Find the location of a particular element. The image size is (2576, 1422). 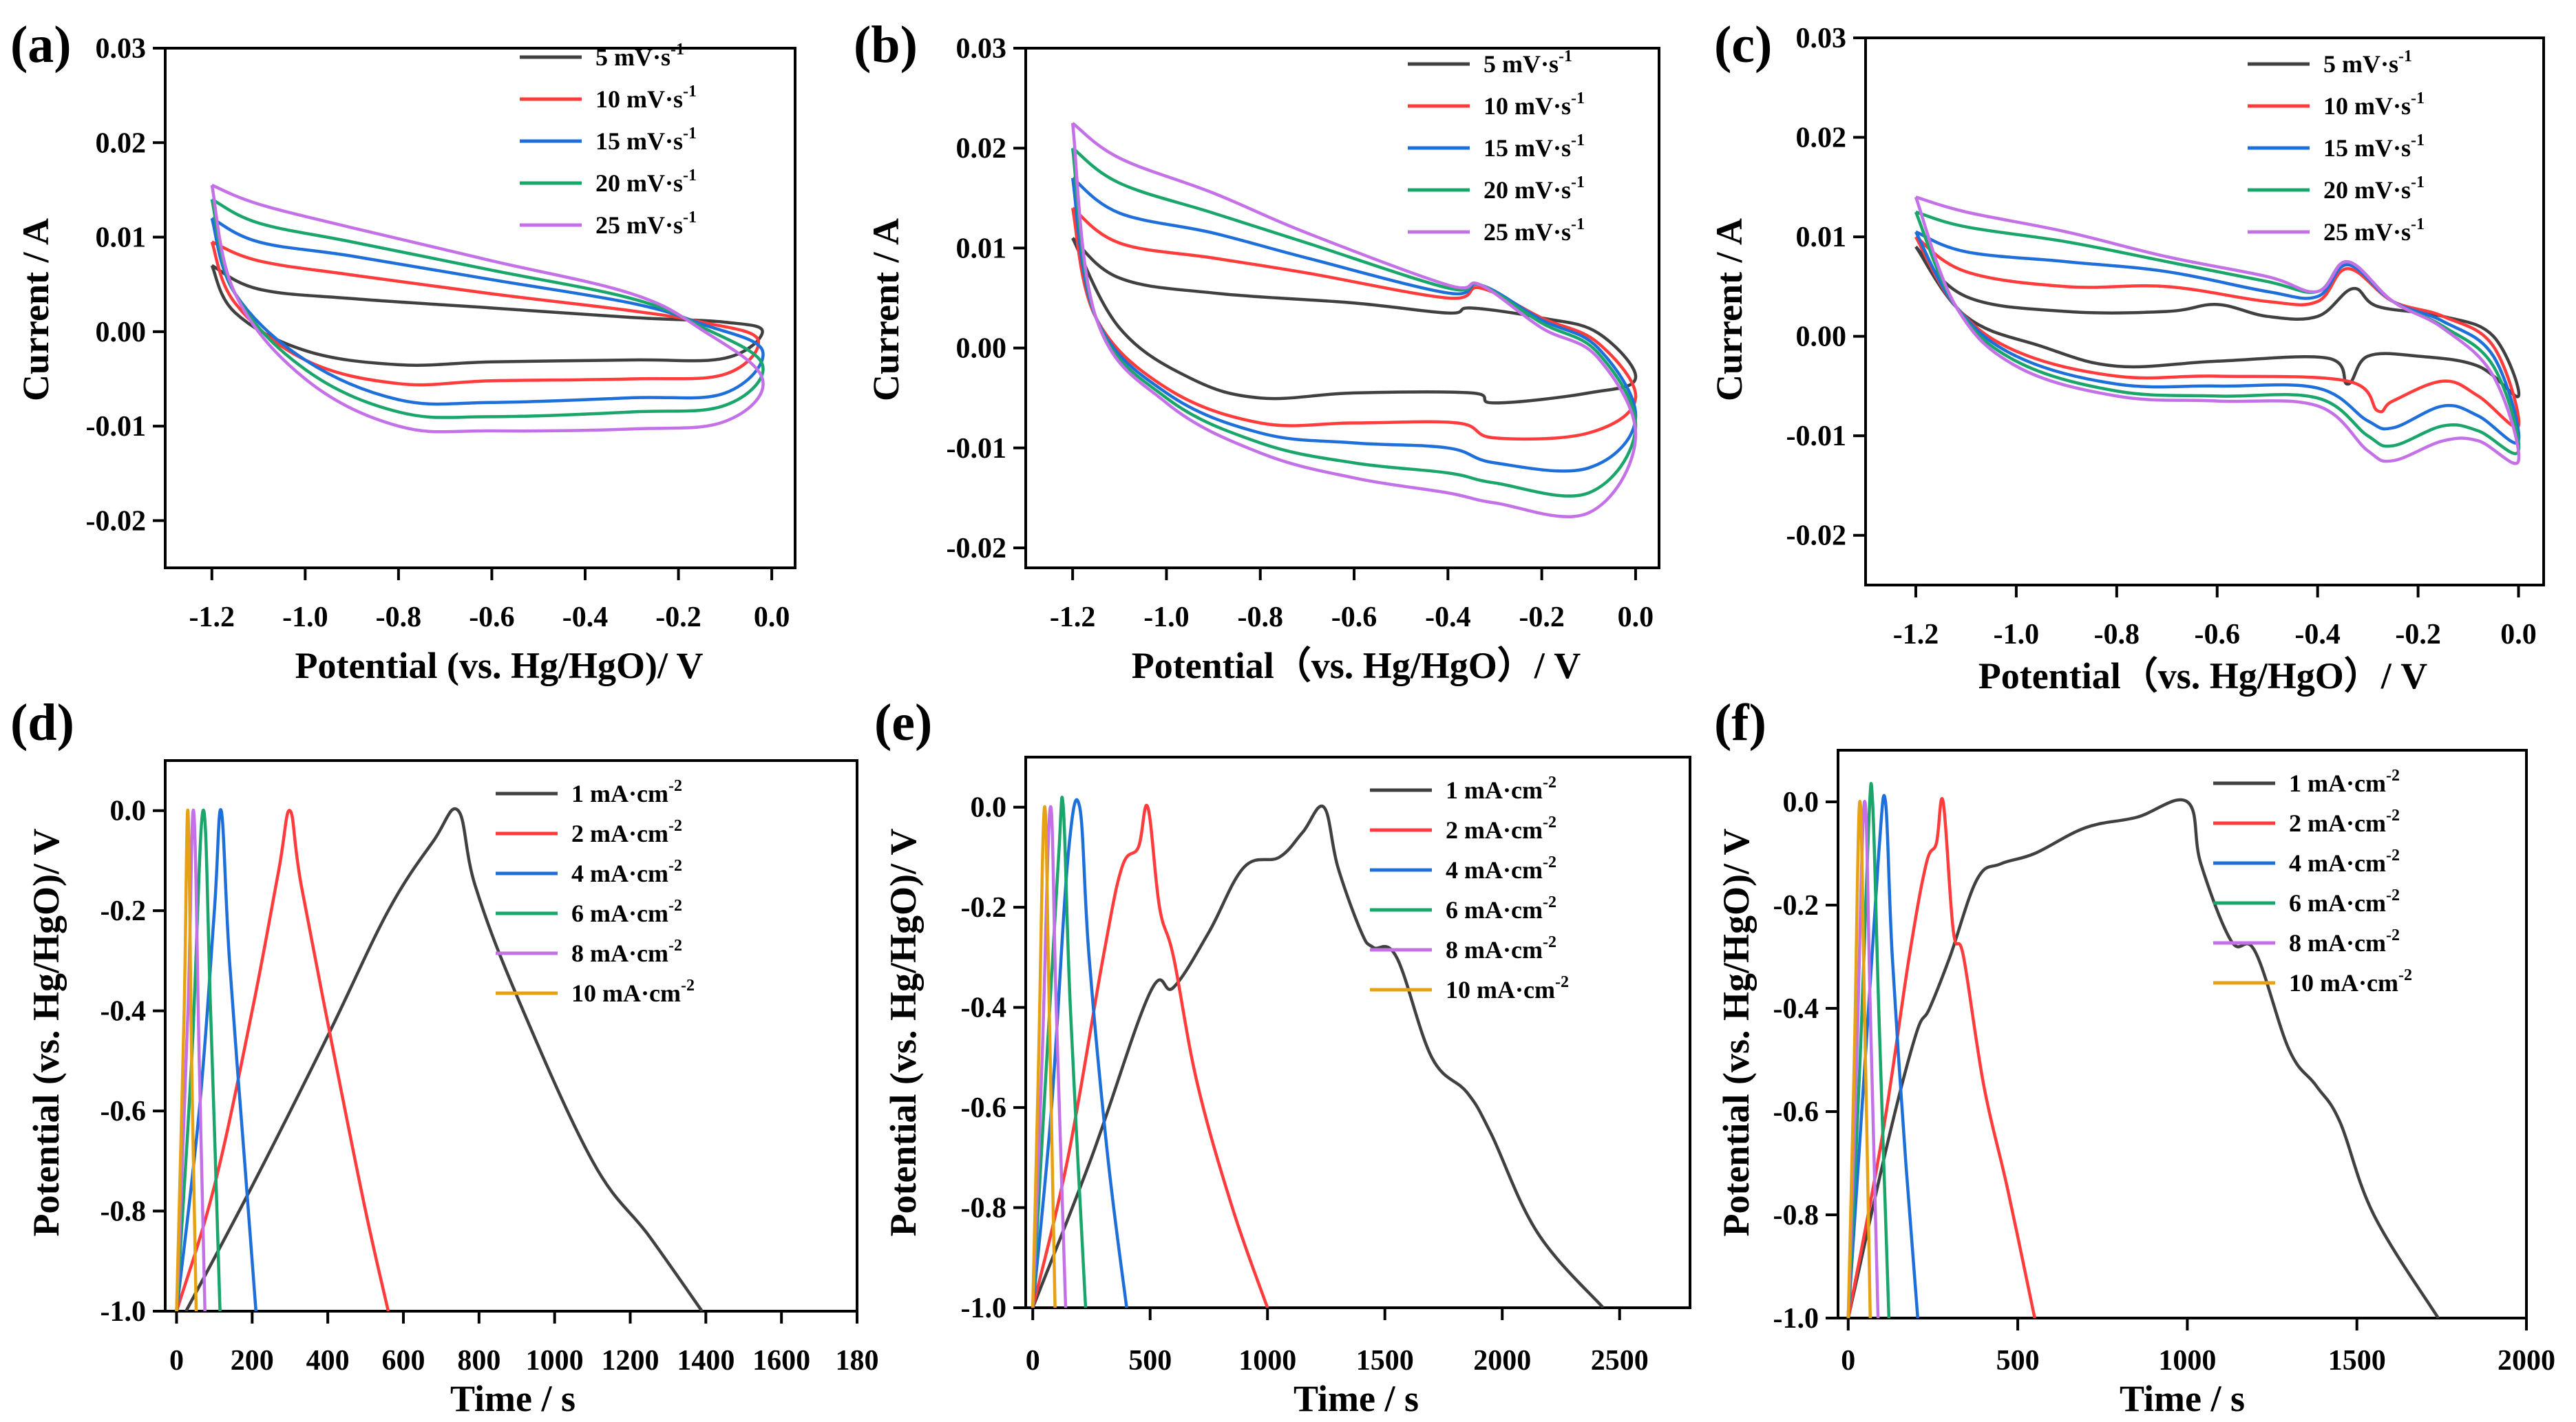

x-tick-label: 2000 is located at coordinates (2527, 1361).